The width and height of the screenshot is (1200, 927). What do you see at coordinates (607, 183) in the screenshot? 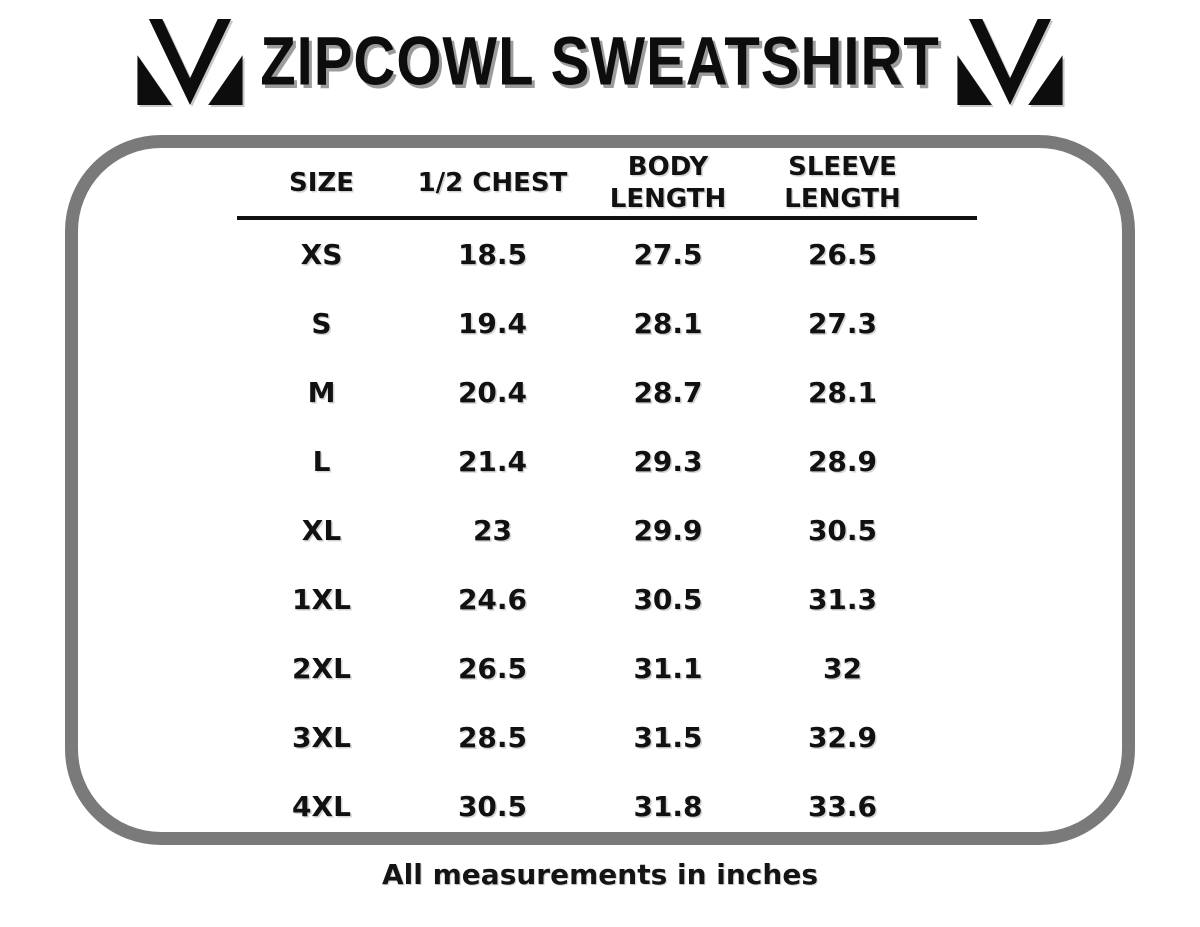
I see `table-header-row: SIZE 1/2 CHEST BODY LENGTH SLEEVE LENGTH` at bounding box center [607, 183].